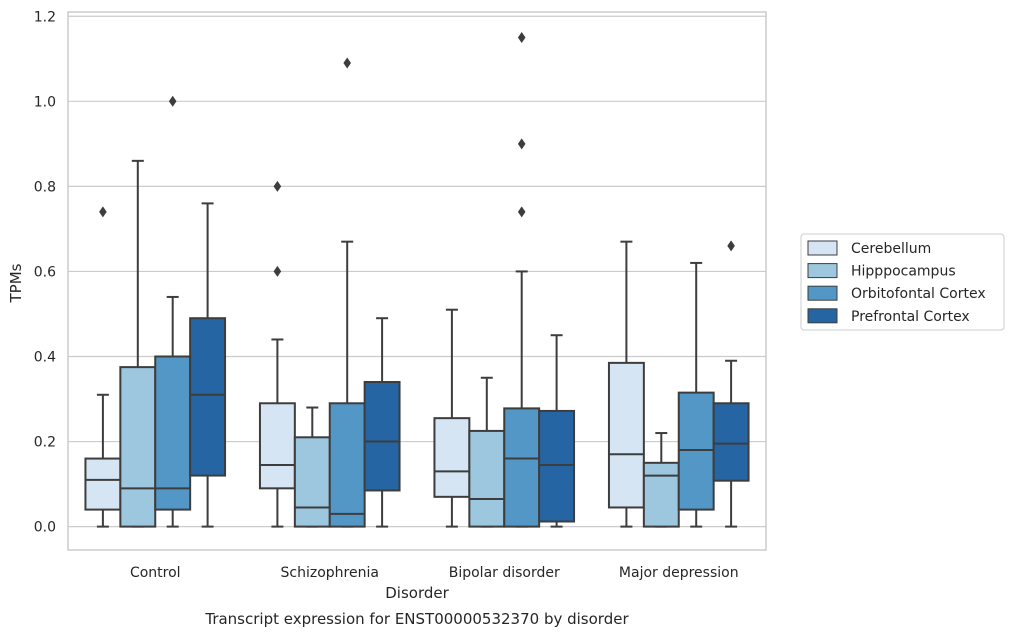 The width and height of the screenshot is (1014, 637). Describe the element at coordinates (16, 283) in the screenshot. I see `y-axis-title: TPMs` at that location.